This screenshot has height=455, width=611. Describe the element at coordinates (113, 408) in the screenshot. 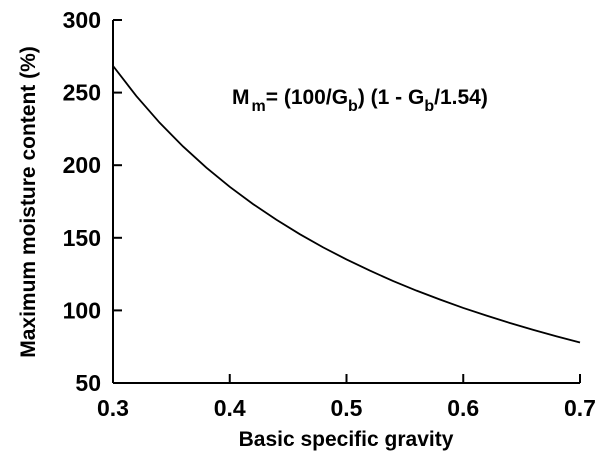

I see `x-tick-label: 0.3` at that location.